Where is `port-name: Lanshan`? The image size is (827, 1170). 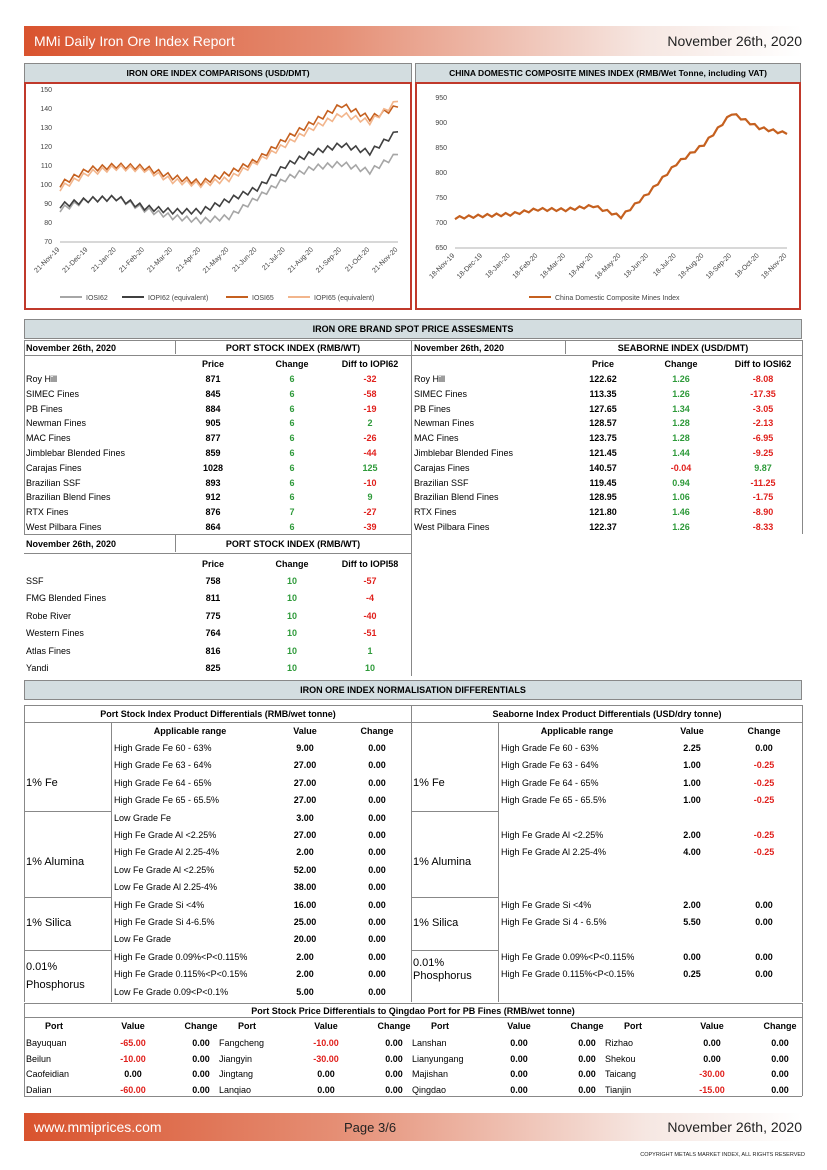 port-name: Lanshan is located at coordinates (429, 1043).